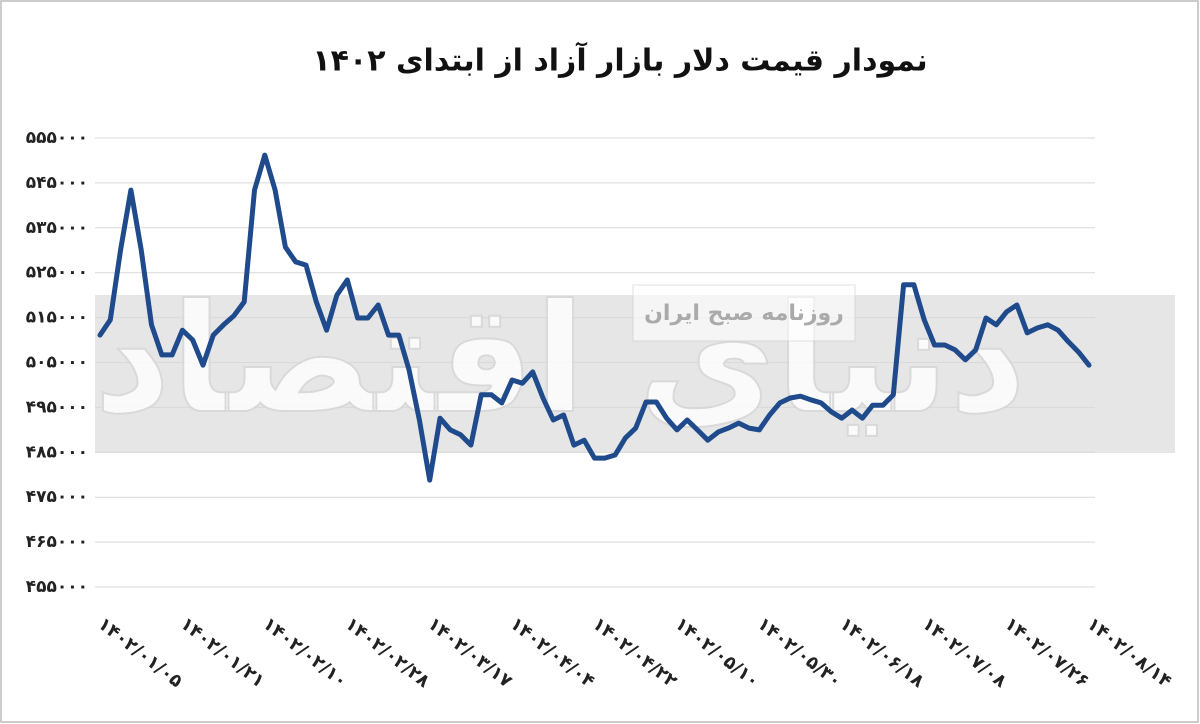 This screenshot has width=1200, height=724. I want to click on y-tick-label: ۵۵۵۰۰۰, so click(57, 138).